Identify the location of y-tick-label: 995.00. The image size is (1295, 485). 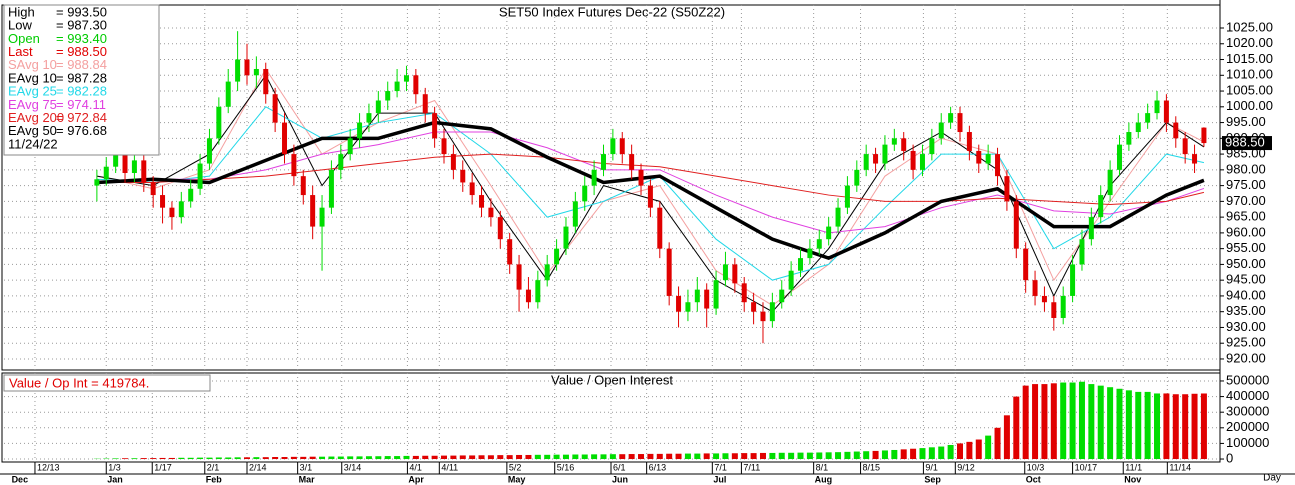
(1246, 121).